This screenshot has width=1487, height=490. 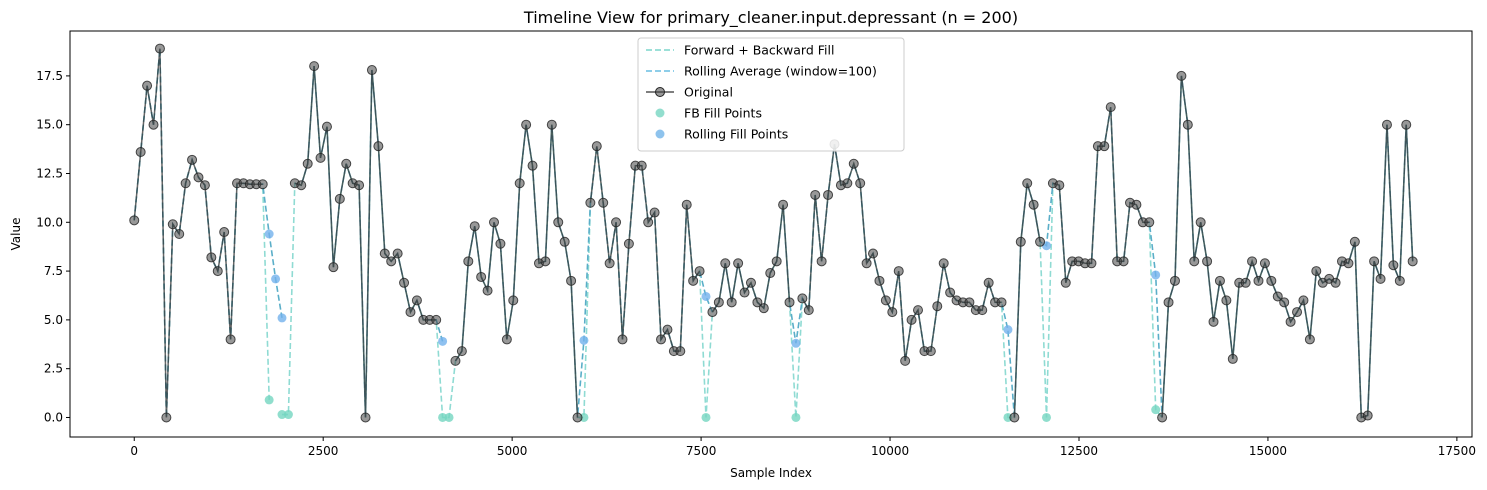 I want to click on x-axis-ticks: 0 2500 5000 7500 10000 12500 15000 17500, so click(x=803, y=447).